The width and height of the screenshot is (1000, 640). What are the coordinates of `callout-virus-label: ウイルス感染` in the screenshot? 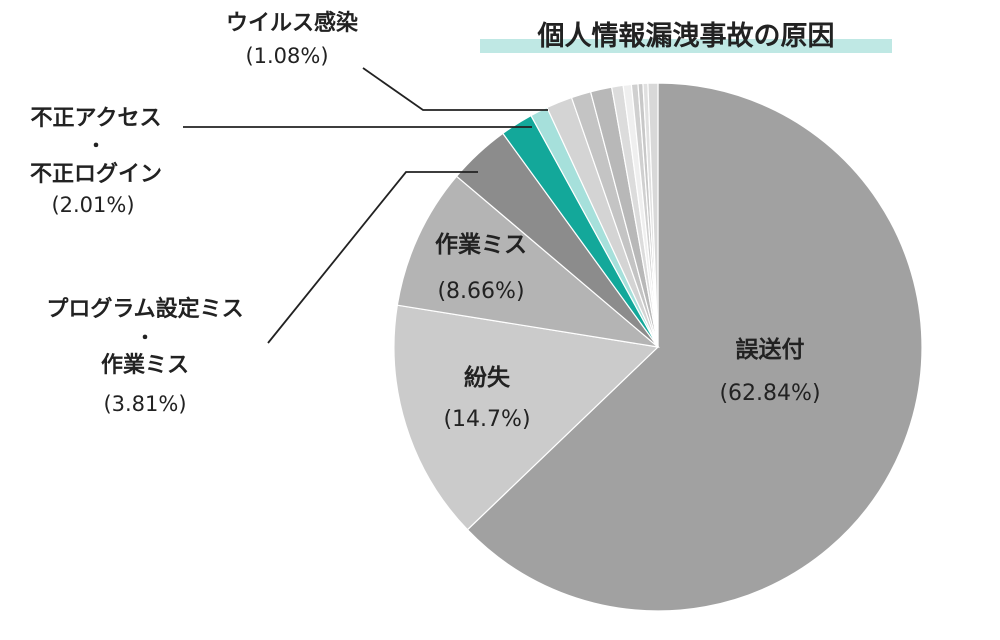 It's located at (292, 23).